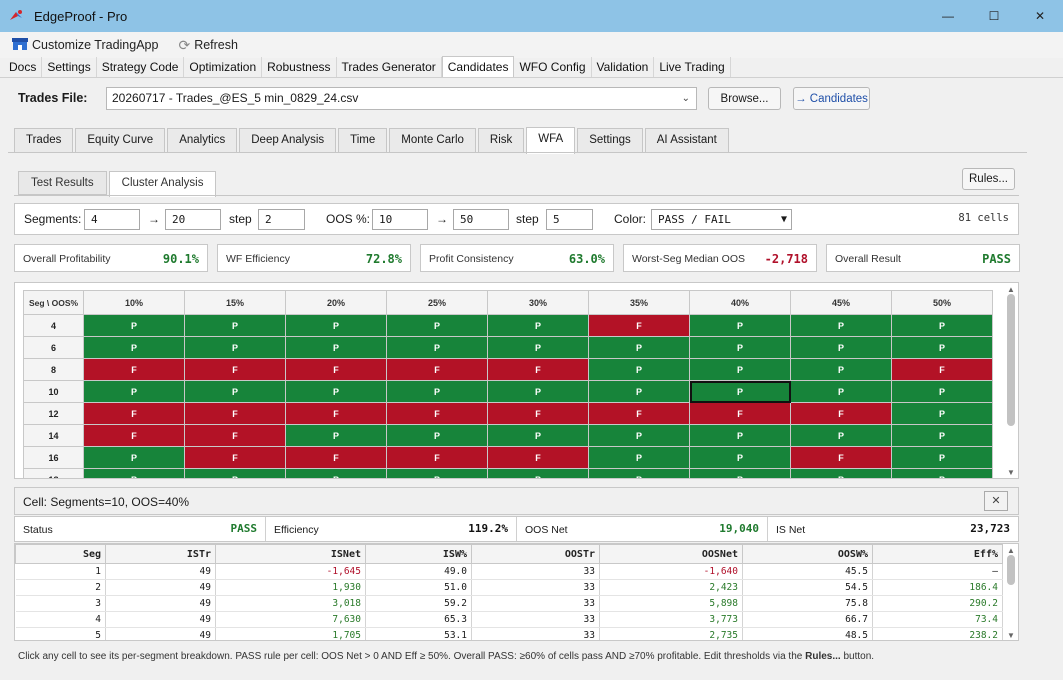 The height and width of the screenshot is (680, 1063). What do you see at coordinates (509, 633) in the screenshot?
I see `segment-row: 5 49 1,705 53.1 33 2,735 48.5 238.2` at bounding box center [509, 633].